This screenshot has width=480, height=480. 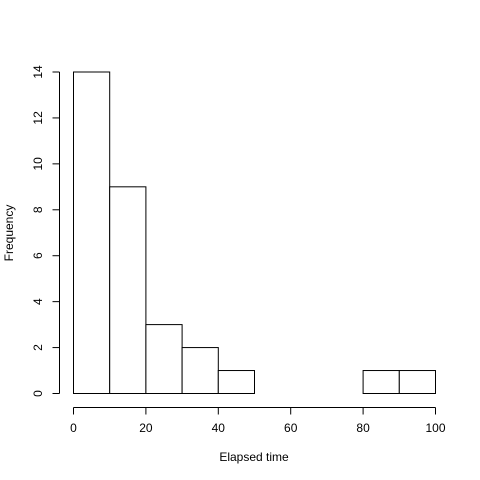 I want to click on x-tick-label-5: 100, so click(x=435, y=428).